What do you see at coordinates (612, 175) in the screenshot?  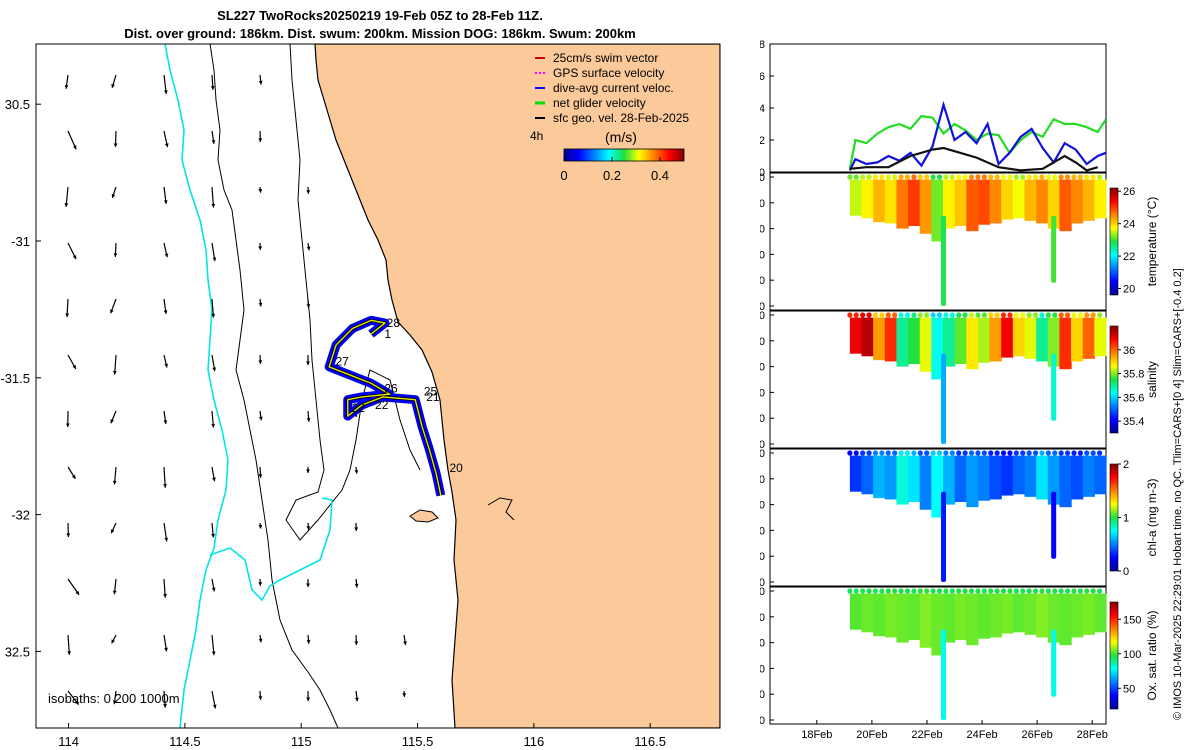 I see `colorbar-tick-label: 0.2` at bounding box center [612, 175].